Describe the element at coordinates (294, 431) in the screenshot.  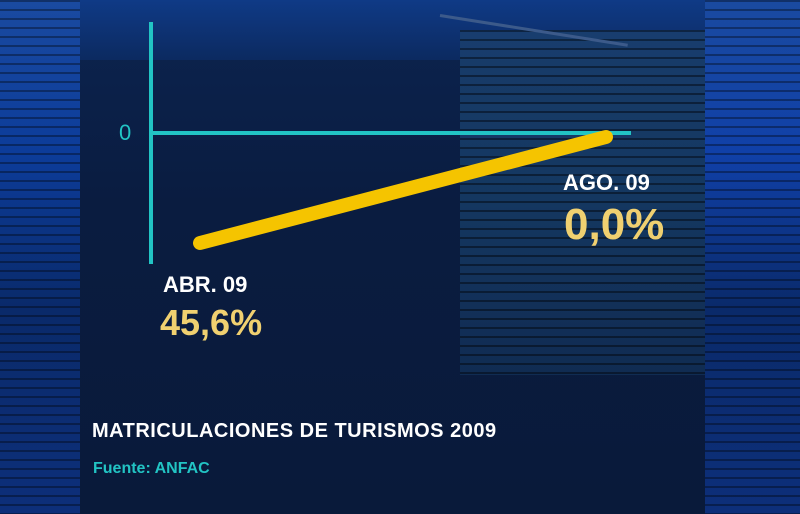
I see `chart-title: MATRICULACIONES DE TURISMOS 2009` at that location.